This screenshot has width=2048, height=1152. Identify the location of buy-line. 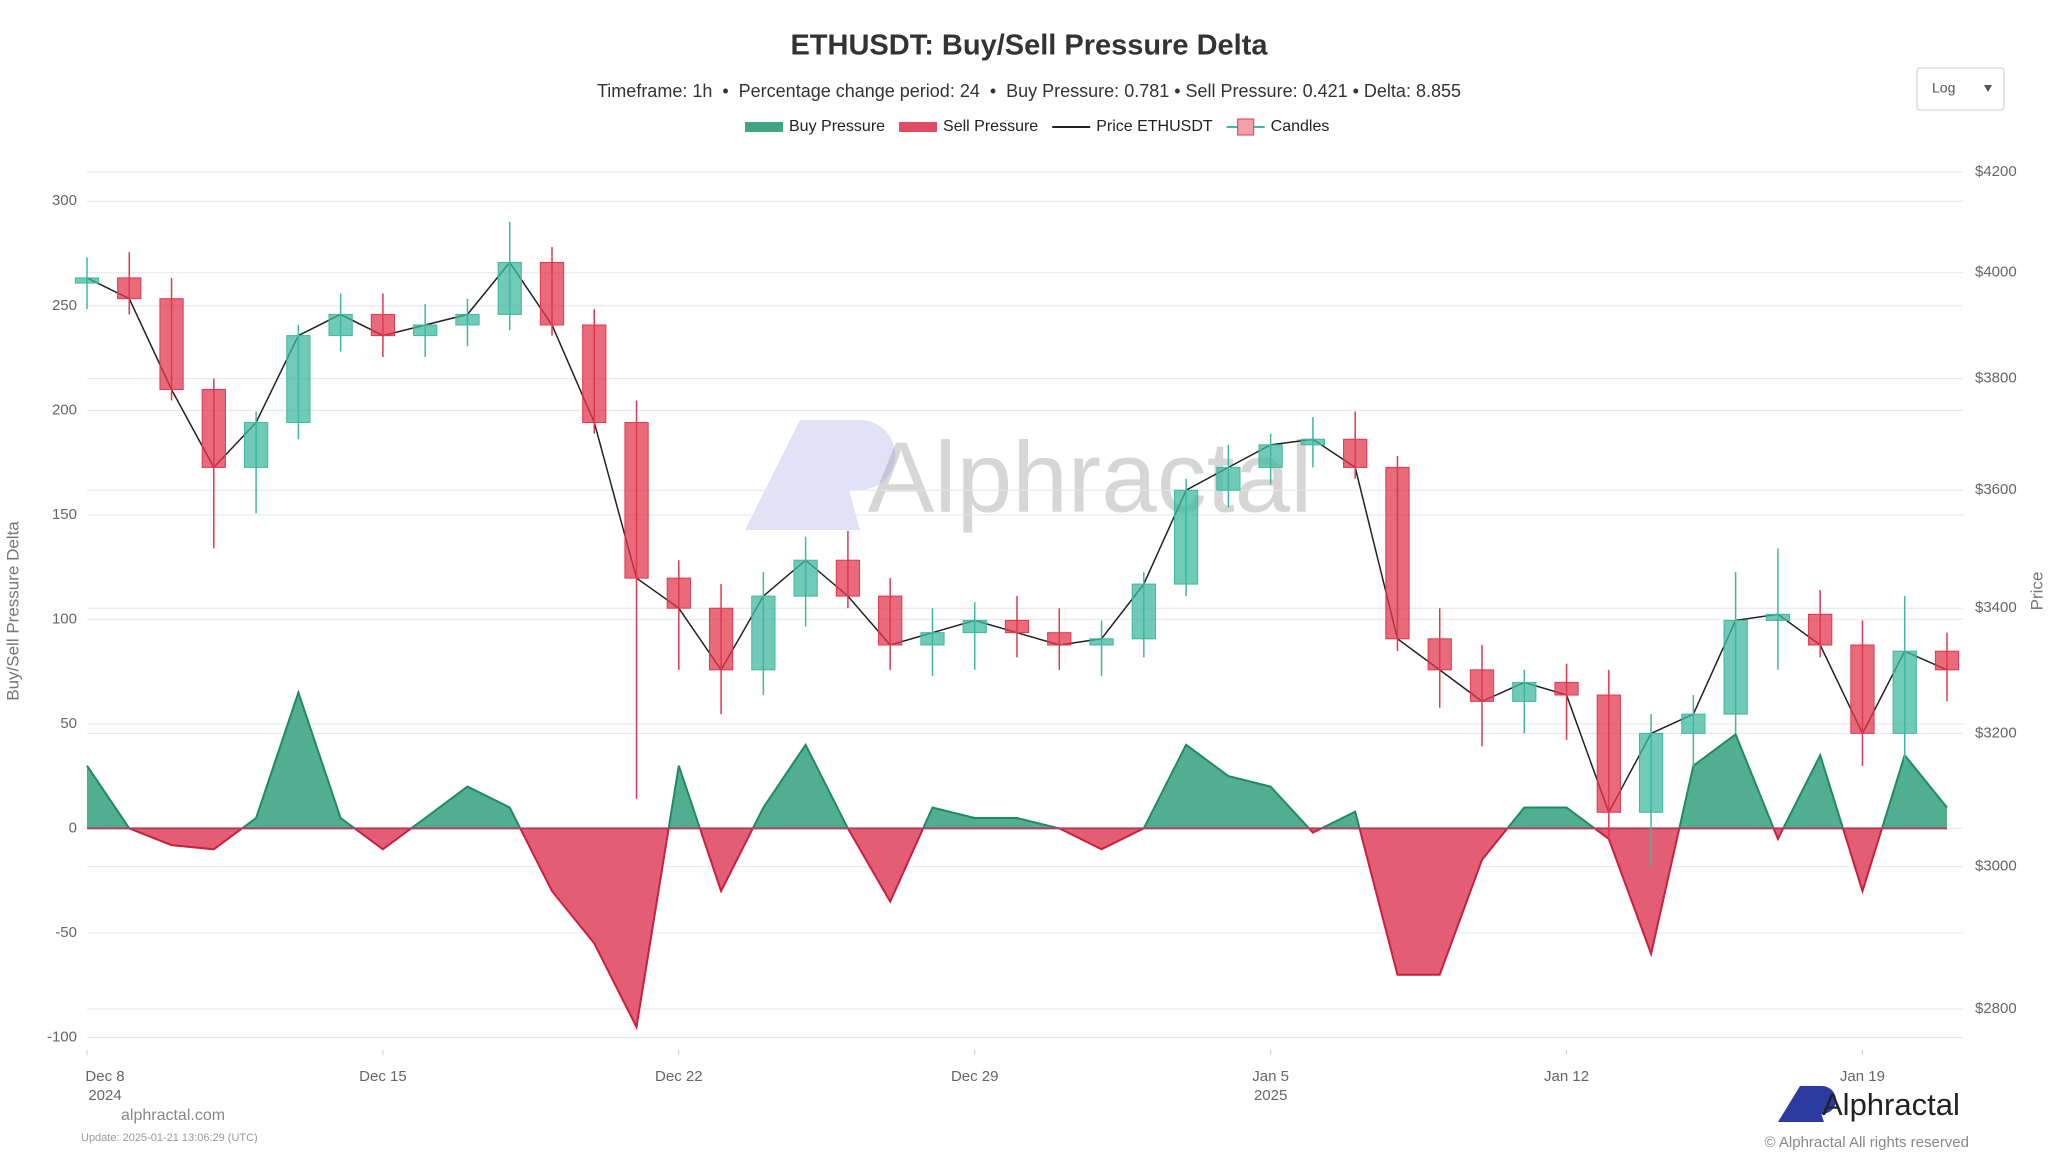
(1017, 759).